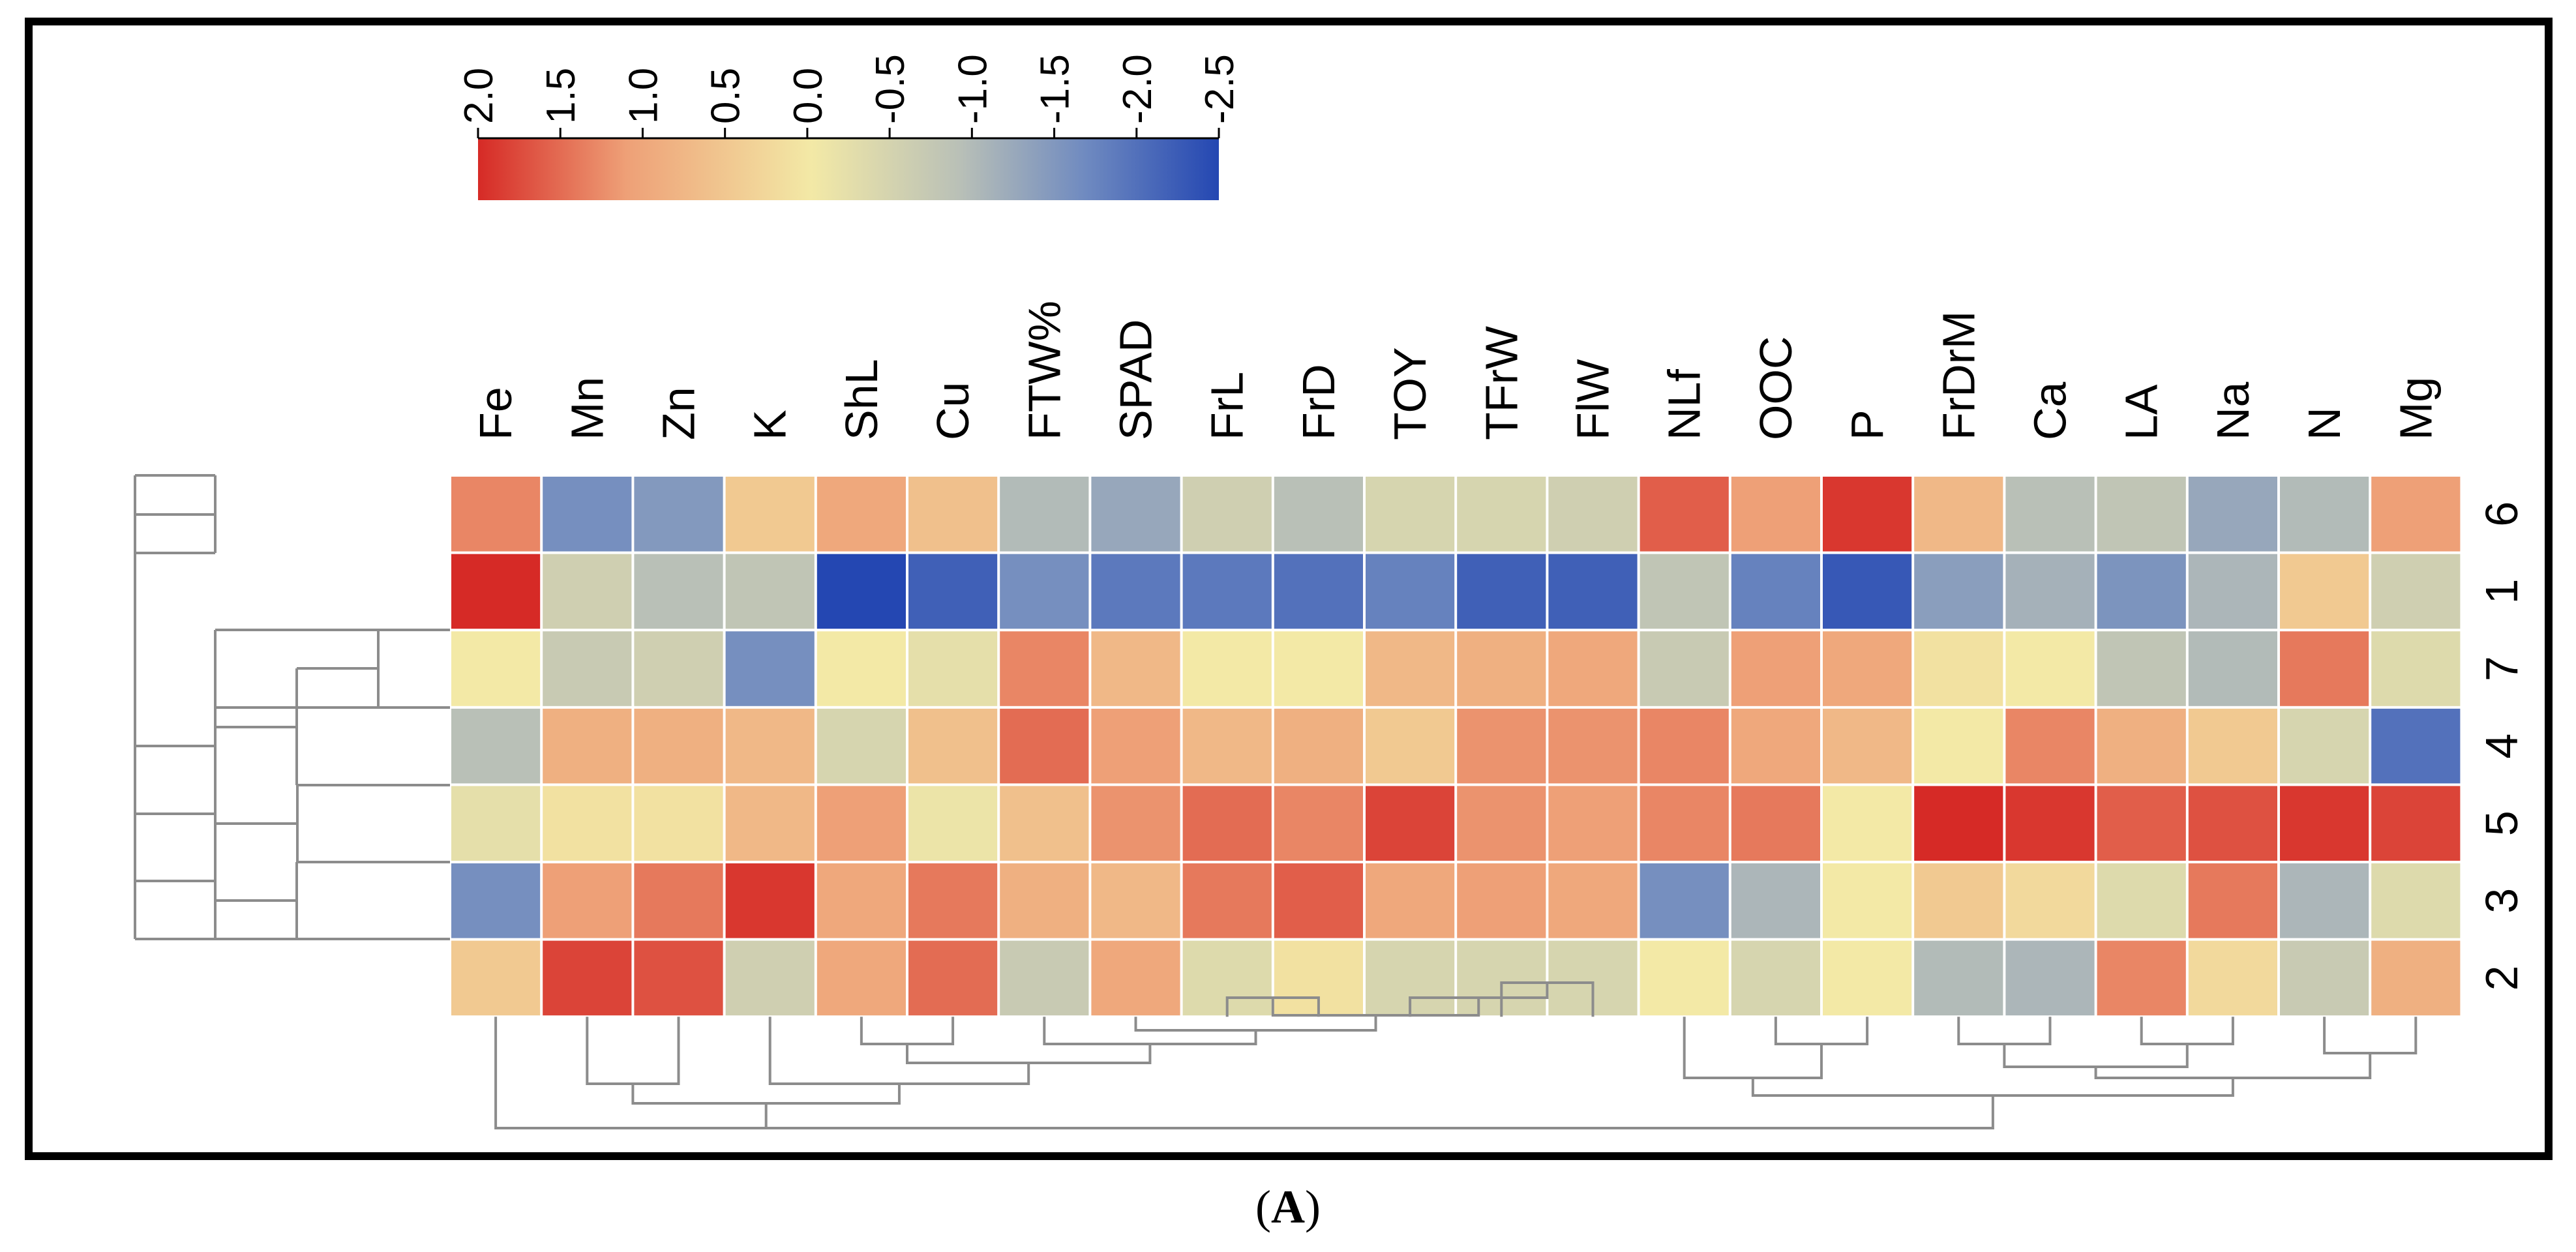  Describe the element at coordinates (2050, 514) in the screenshot. I see `heatmap-cell-6-Ca` at that location.